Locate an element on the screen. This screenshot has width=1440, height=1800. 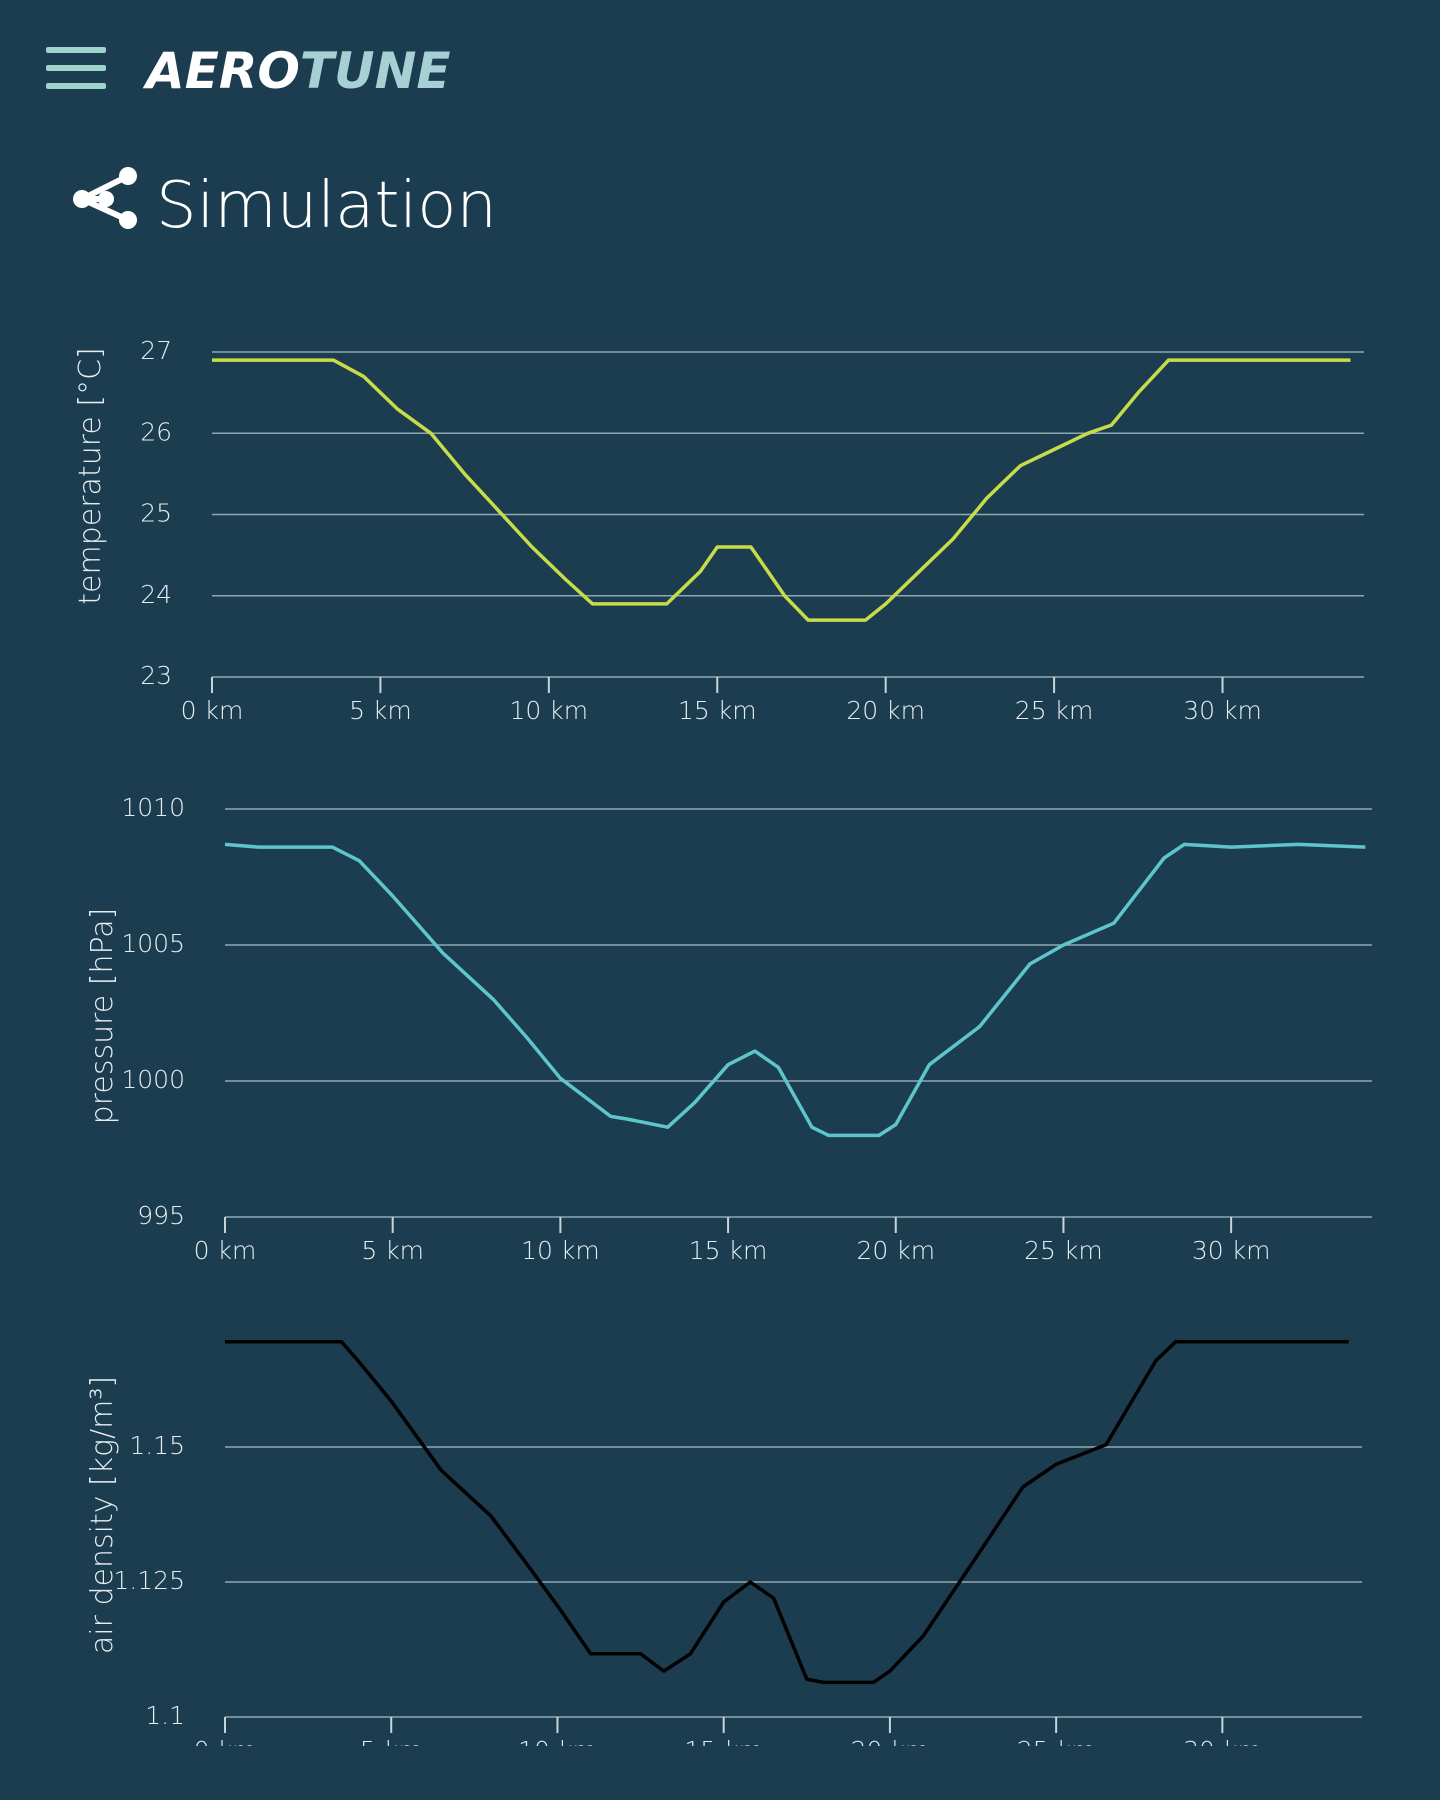
y-tick-label: 995 is located at coordinates (161, 1215).